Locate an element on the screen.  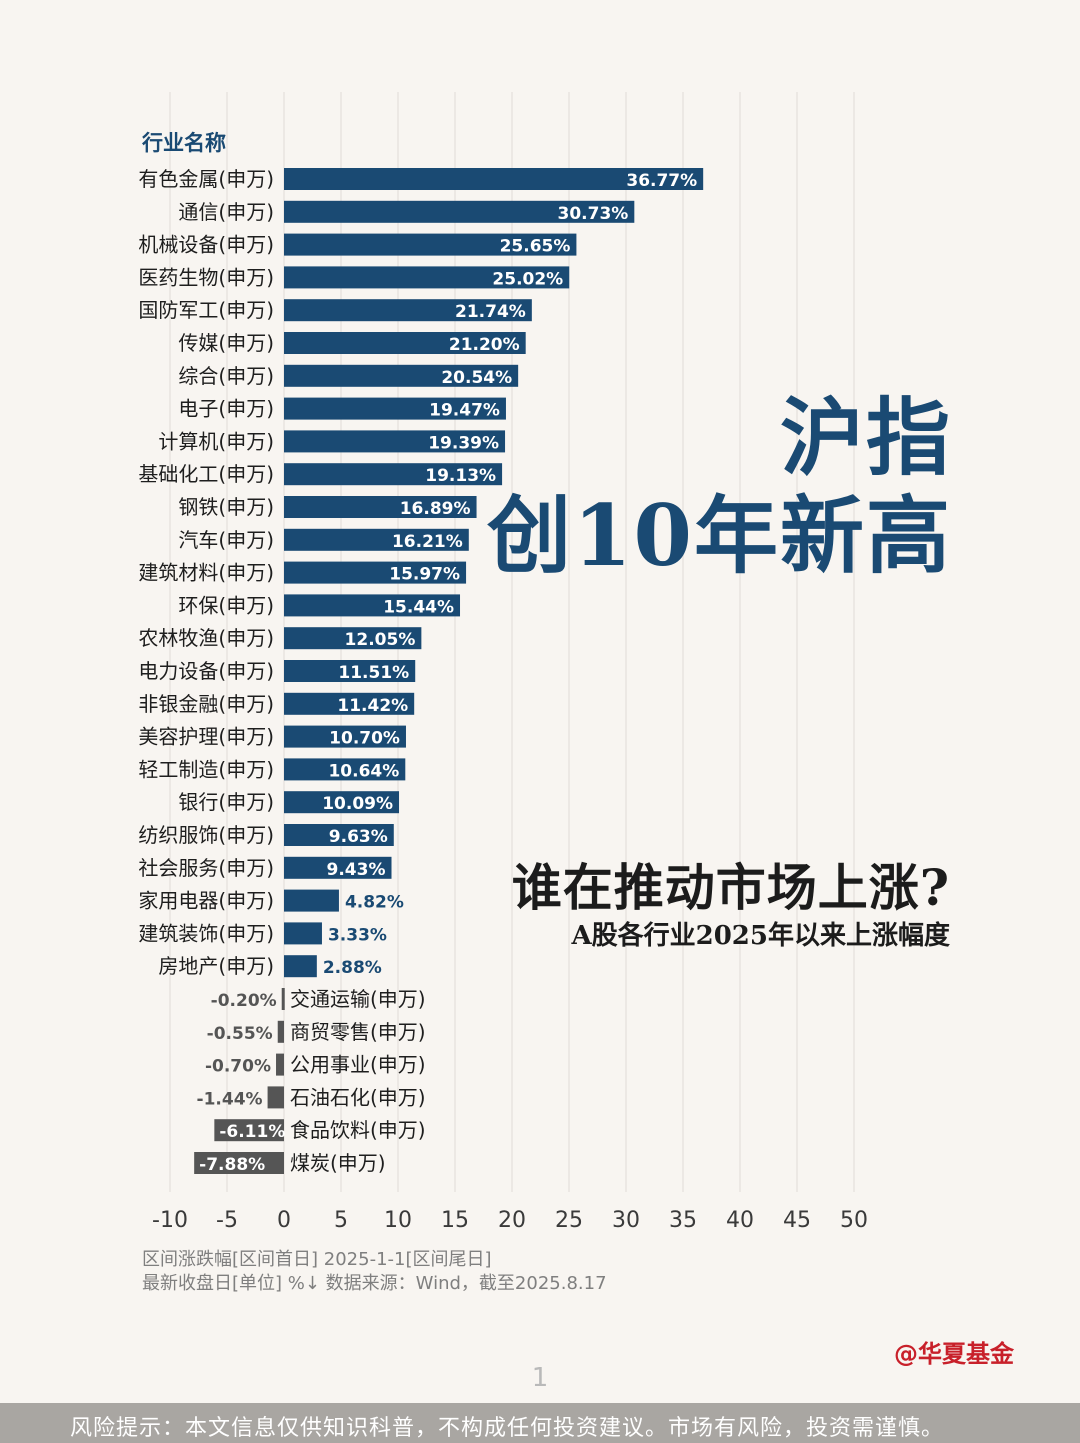
category-label: 电力设备(申万) is located at coordinates (206, 671).